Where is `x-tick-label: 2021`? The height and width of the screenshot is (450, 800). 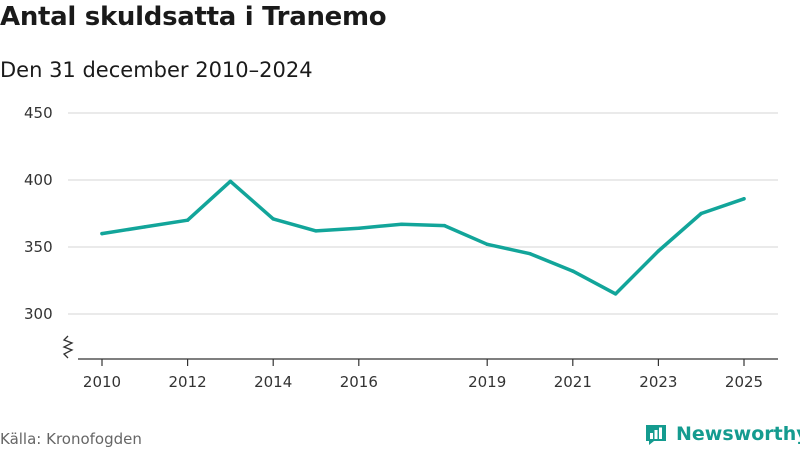 x-tick-label: 2021 is located at coordinates (573, 382).